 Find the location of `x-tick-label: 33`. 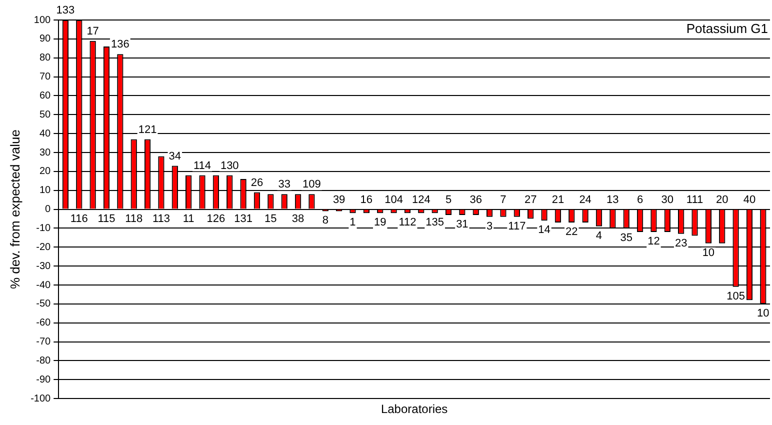

x-tick-label: 33 is located at coordinates (284, 184).